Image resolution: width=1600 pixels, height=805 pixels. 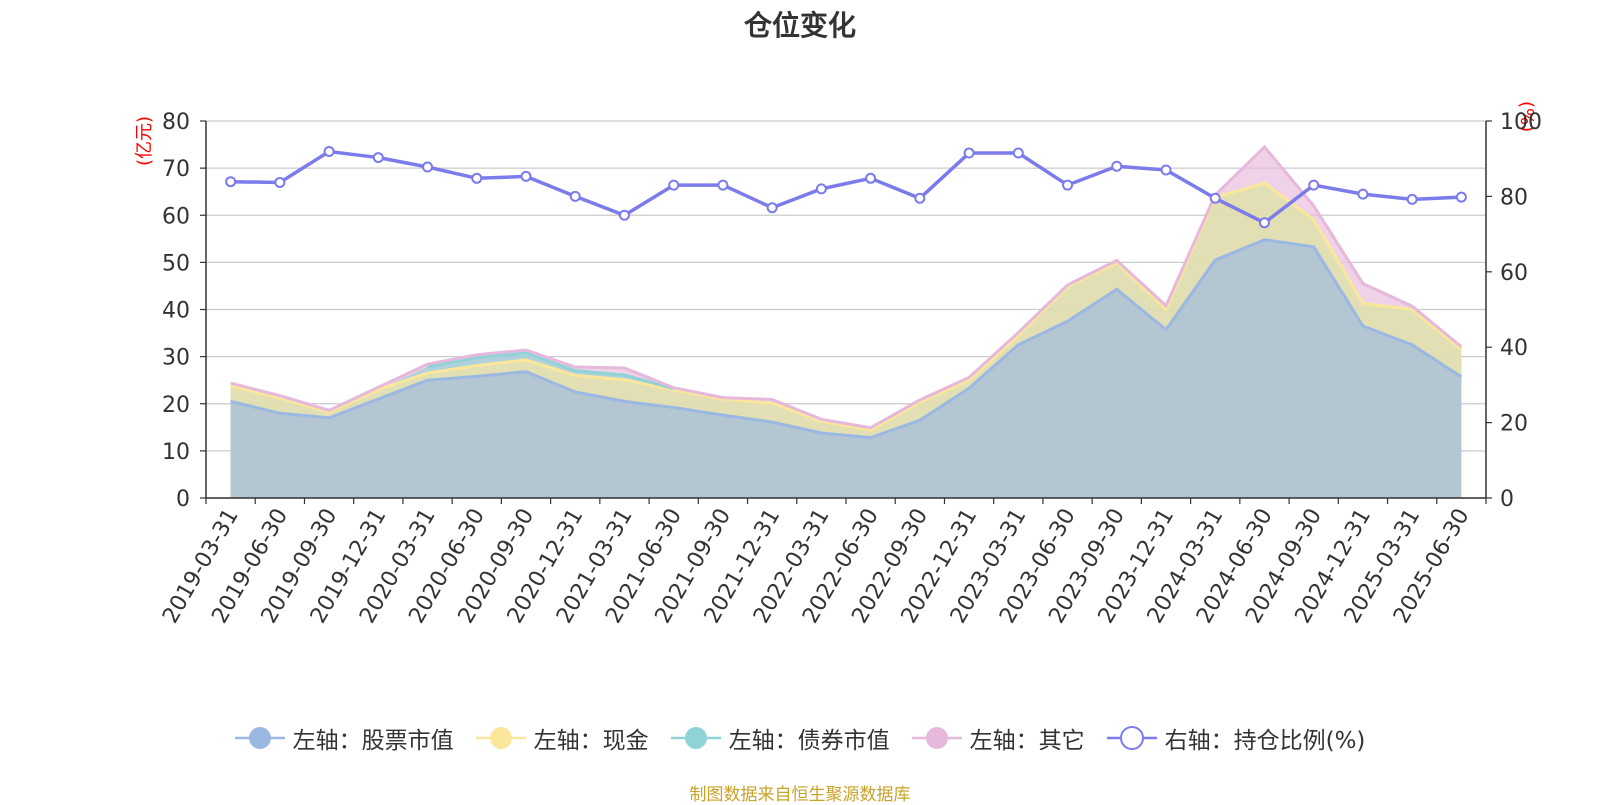 What do you see at coordinates (176, 311) in the screenshot?
I see `left-tick-label: 40` at bounding box center [176, 311].